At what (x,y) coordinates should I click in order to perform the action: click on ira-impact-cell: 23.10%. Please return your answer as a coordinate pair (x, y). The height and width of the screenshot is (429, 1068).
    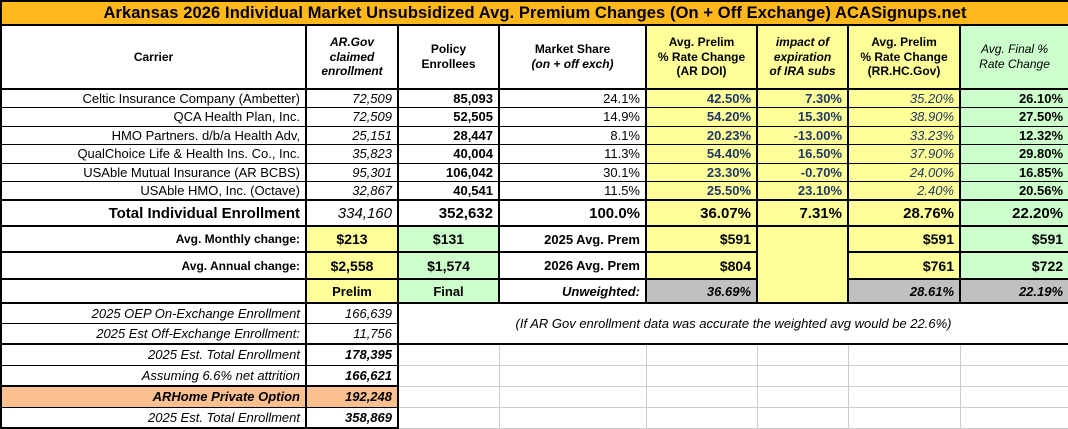
    Looking at the image, I should click on (802, 191).